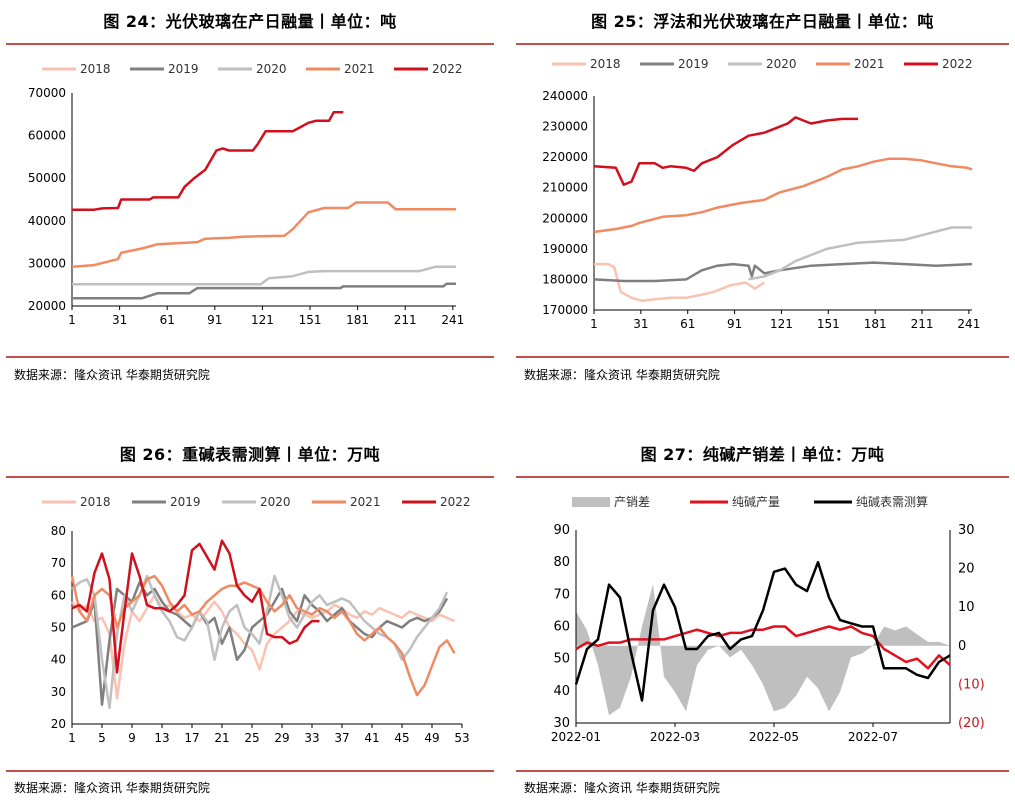 The image size is (1015, 811). I want to click on y-tick-label-right: 10, so click(966, 607).